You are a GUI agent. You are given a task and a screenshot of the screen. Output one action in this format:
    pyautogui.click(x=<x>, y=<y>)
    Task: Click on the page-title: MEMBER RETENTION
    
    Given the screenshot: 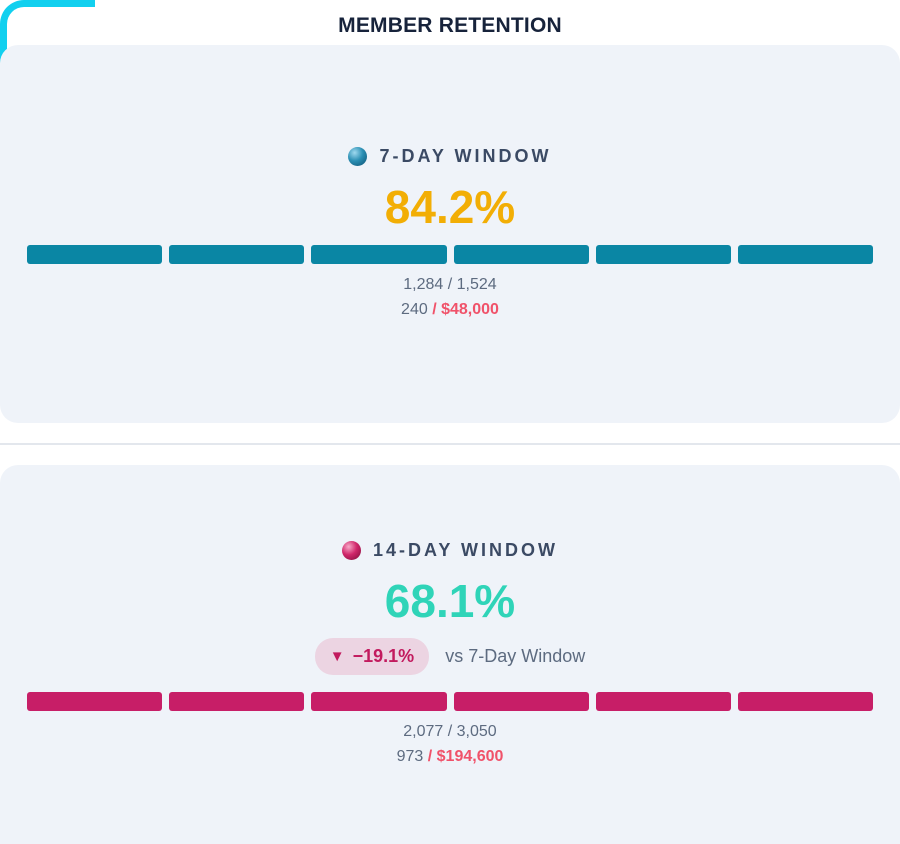 What is the action you would take?
    pyautogui.click(x=450, y=25)
    